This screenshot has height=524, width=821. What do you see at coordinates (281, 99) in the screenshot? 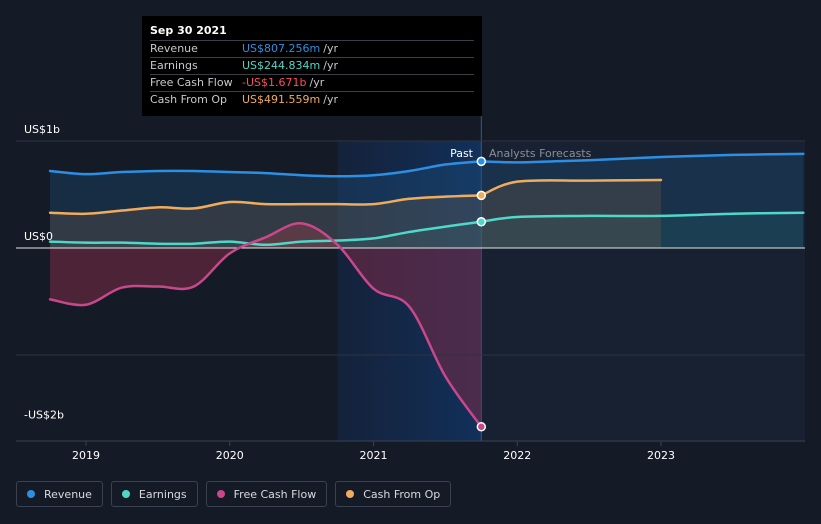
I see `tooltip-value: US$491.559m` at bounding box center [281, 99].